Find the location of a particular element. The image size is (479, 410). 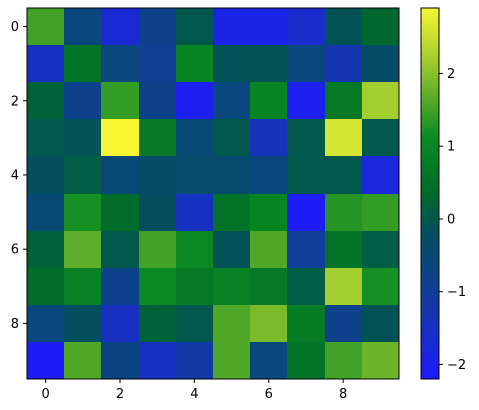

heatmap-cell-r6-c5 is located at coordinates (231, 249).